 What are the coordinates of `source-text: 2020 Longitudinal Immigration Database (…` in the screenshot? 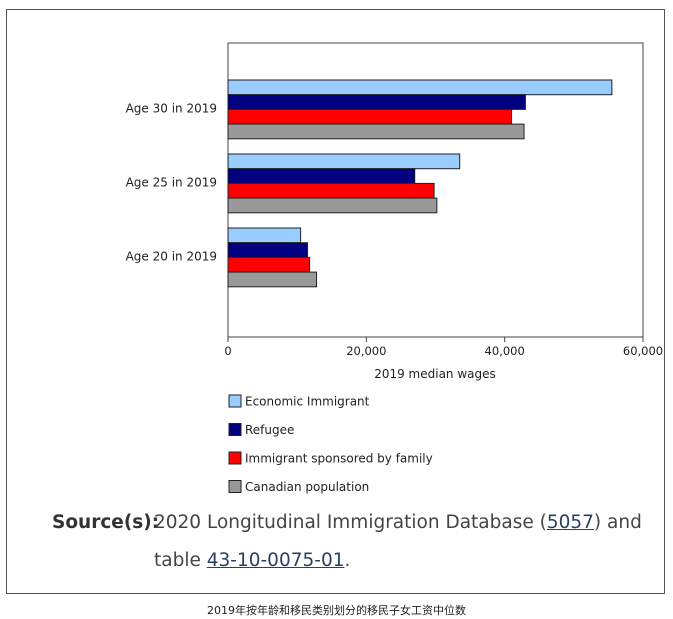 It's located at (398, 522).